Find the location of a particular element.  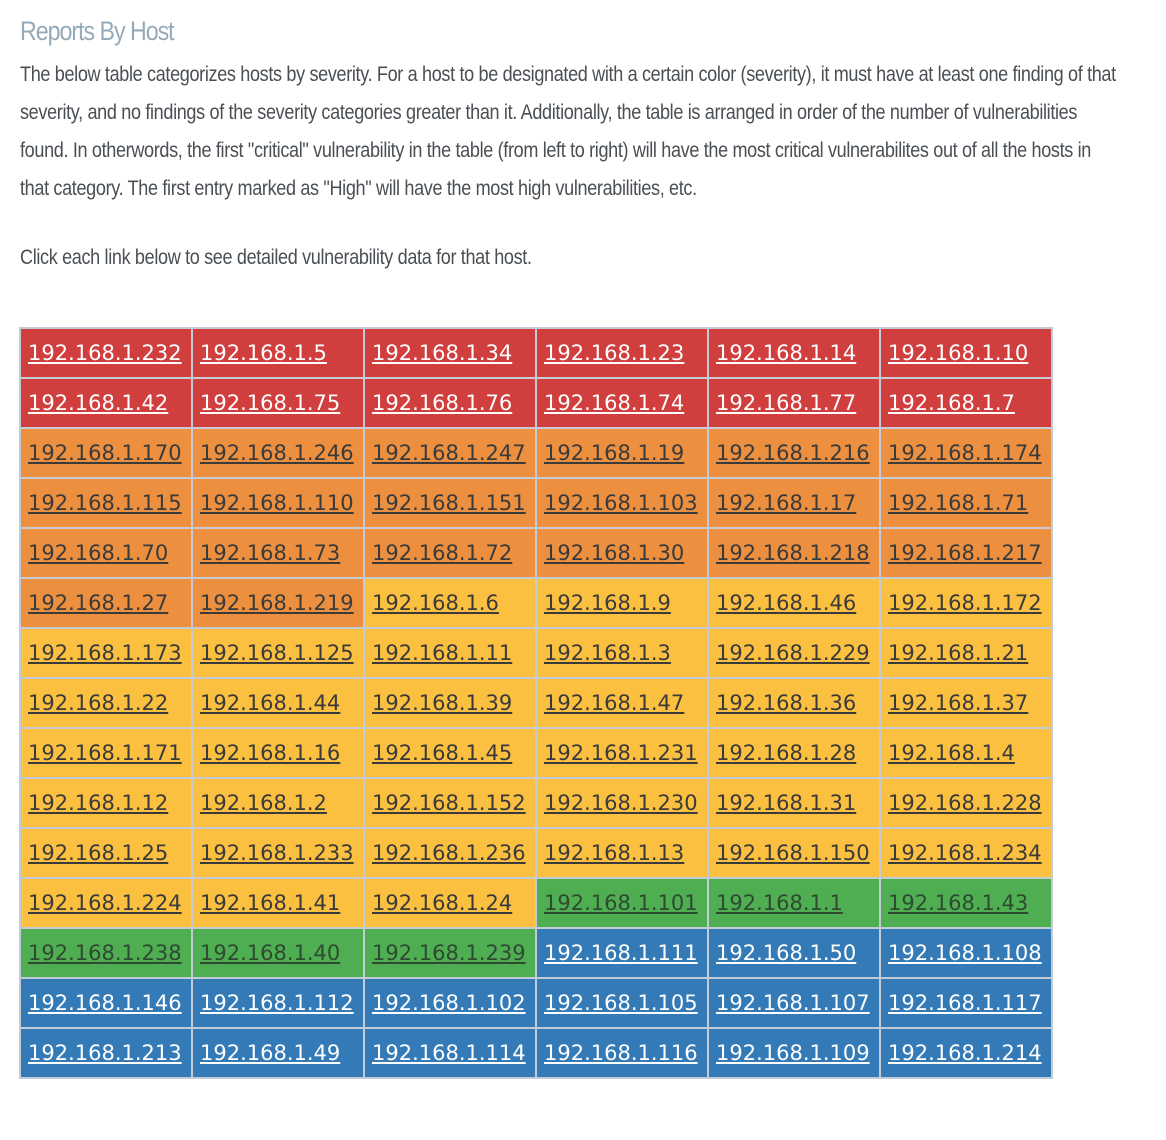

host-link: 192.168.1.22 is located at coordinates (98, 703).